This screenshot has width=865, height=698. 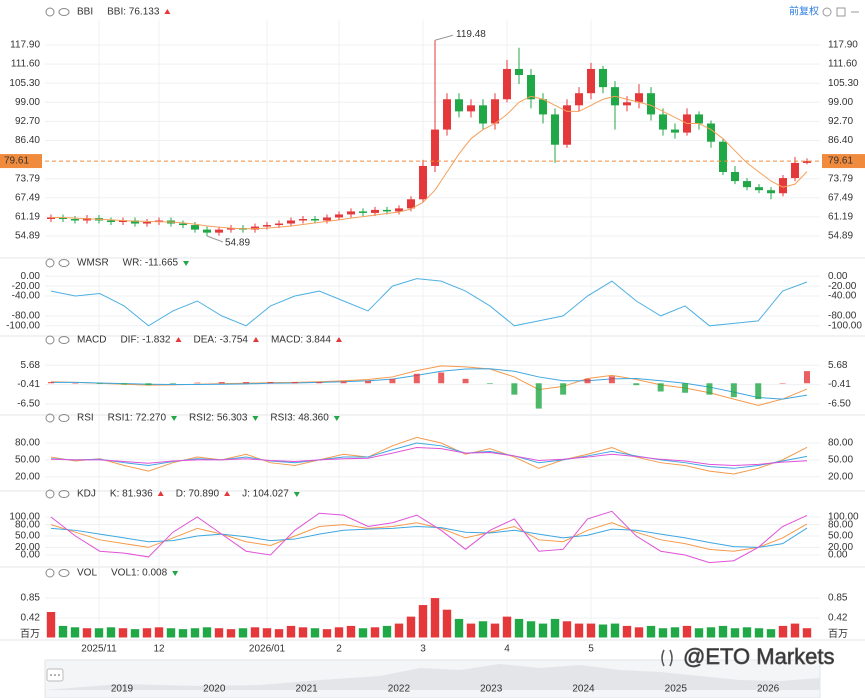 What do you see at coordinates (27, 547) in the screenshot?
I see `y-tick-label: 20.00` at bounding box center [27, 547].